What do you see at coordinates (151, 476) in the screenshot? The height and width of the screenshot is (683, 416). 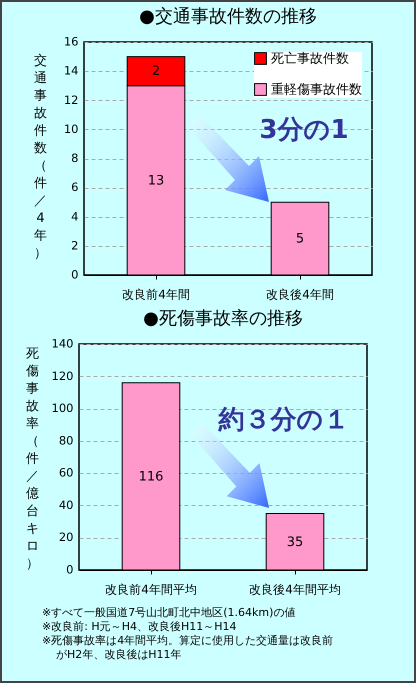 I see `data-label: 116` at bounding box center [151, 476].